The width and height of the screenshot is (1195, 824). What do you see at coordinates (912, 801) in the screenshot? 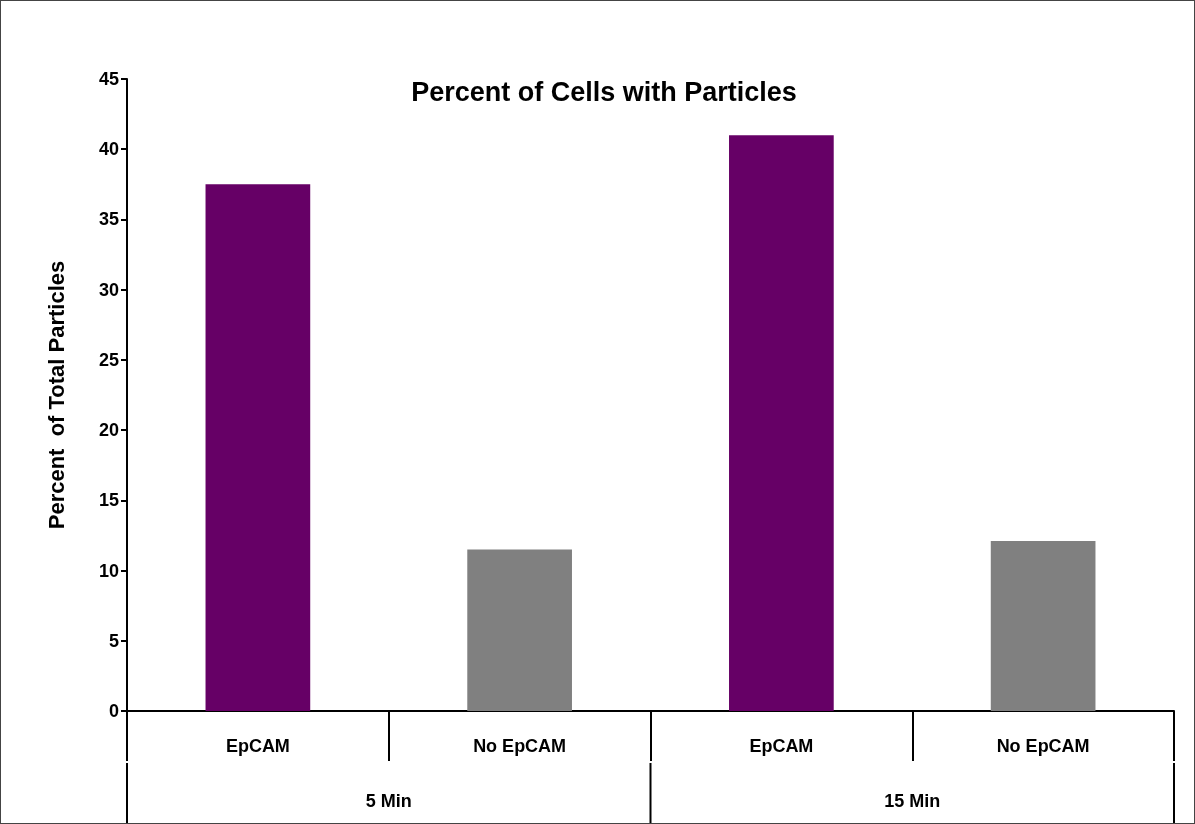
I see `text: 15 Min` at bounding box center [912, 801].